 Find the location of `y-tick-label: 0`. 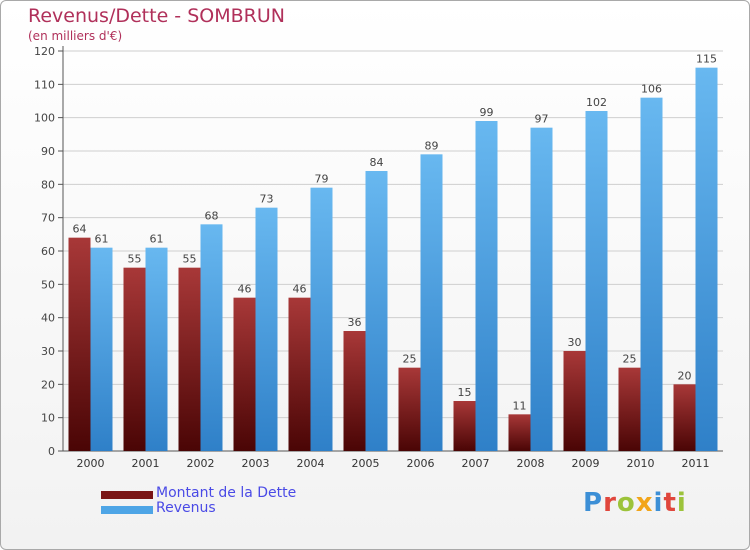

y-tick-label: 0 is located at coordinates (51, 451).